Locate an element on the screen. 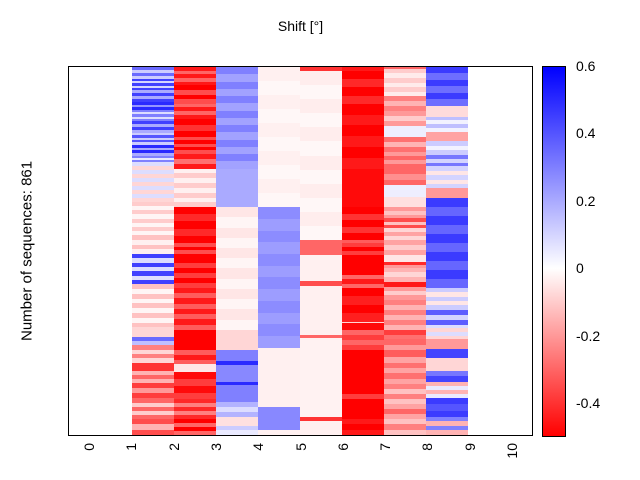  x-tick-label-10: 10 is located at coordinates (511, 451).